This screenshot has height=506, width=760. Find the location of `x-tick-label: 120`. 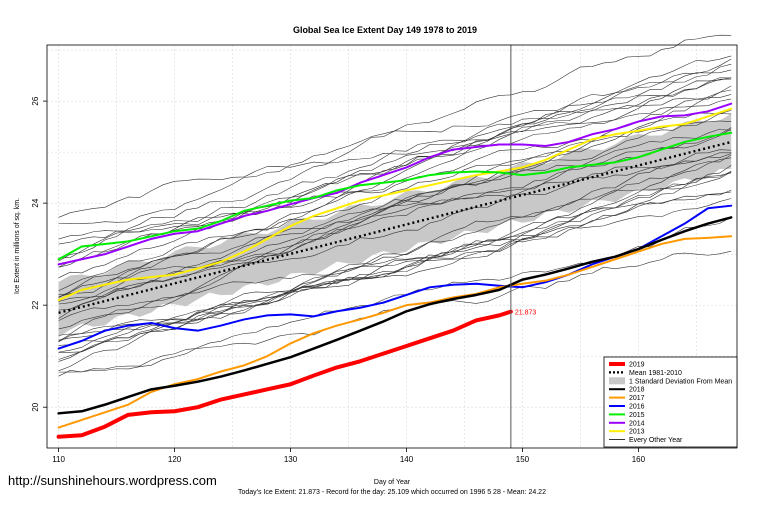

x-tick-label: 120 is located at coordinates (175, 459).